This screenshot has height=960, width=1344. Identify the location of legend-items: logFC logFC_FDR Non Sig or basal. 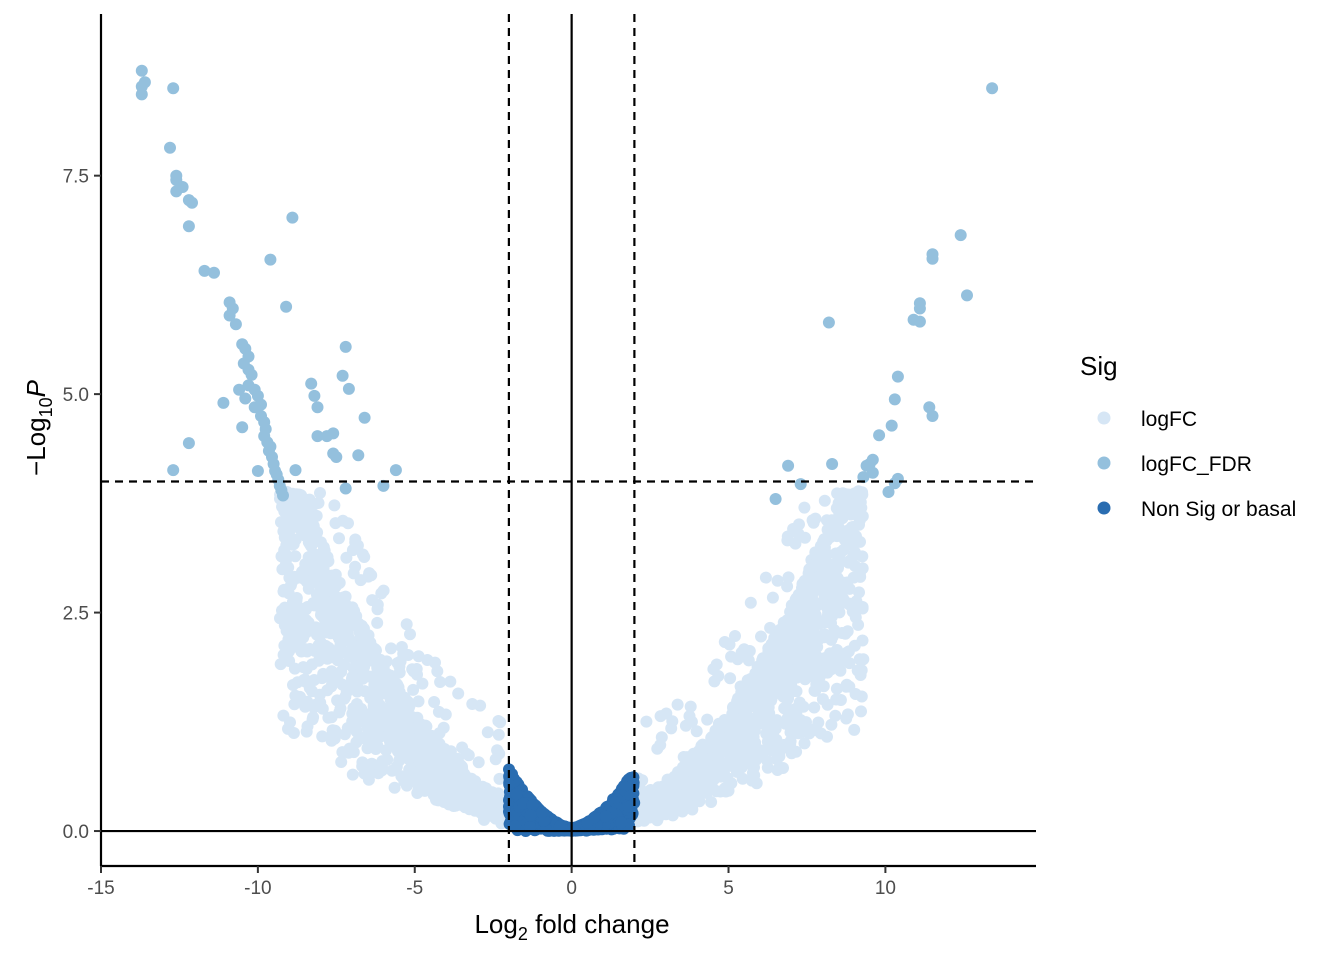
(1196, 464).